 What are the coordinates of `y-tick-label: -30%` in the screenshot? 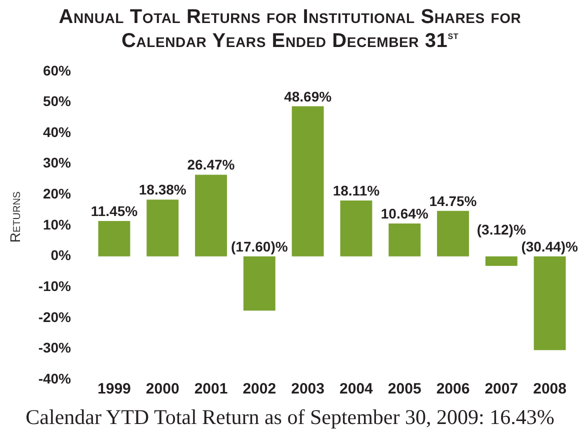 It's located at (55, 348).